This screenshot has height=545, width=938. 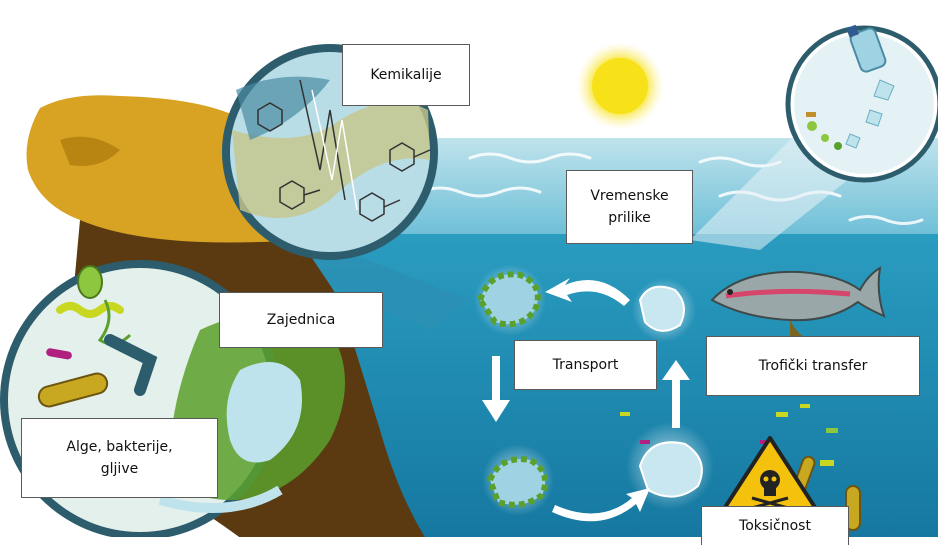 I want to click on label-vremenske-prilike: Vremenske prilike, so click(x=629, y=207).